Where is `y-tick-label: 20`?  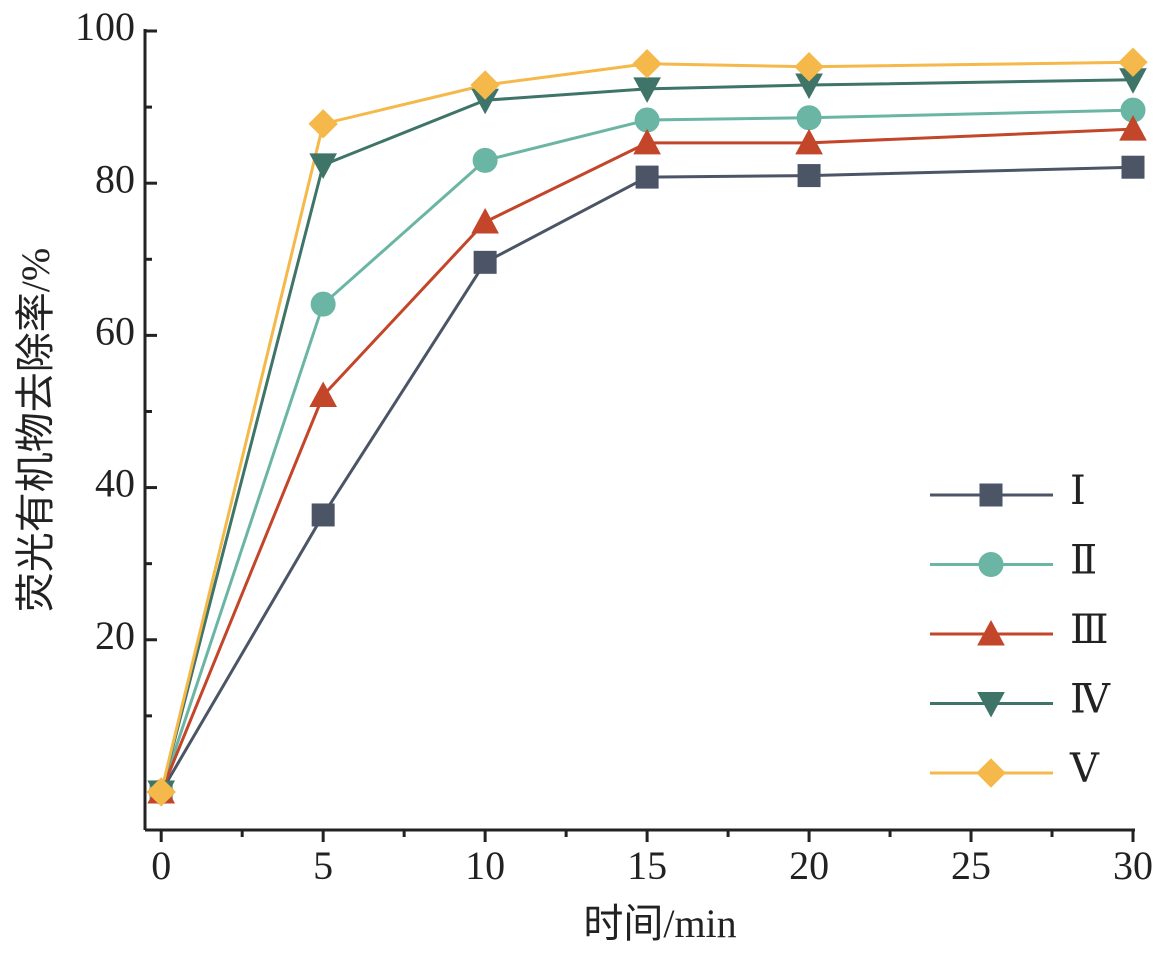
y-tick-label: 20 is located at coordinates (115, 635).